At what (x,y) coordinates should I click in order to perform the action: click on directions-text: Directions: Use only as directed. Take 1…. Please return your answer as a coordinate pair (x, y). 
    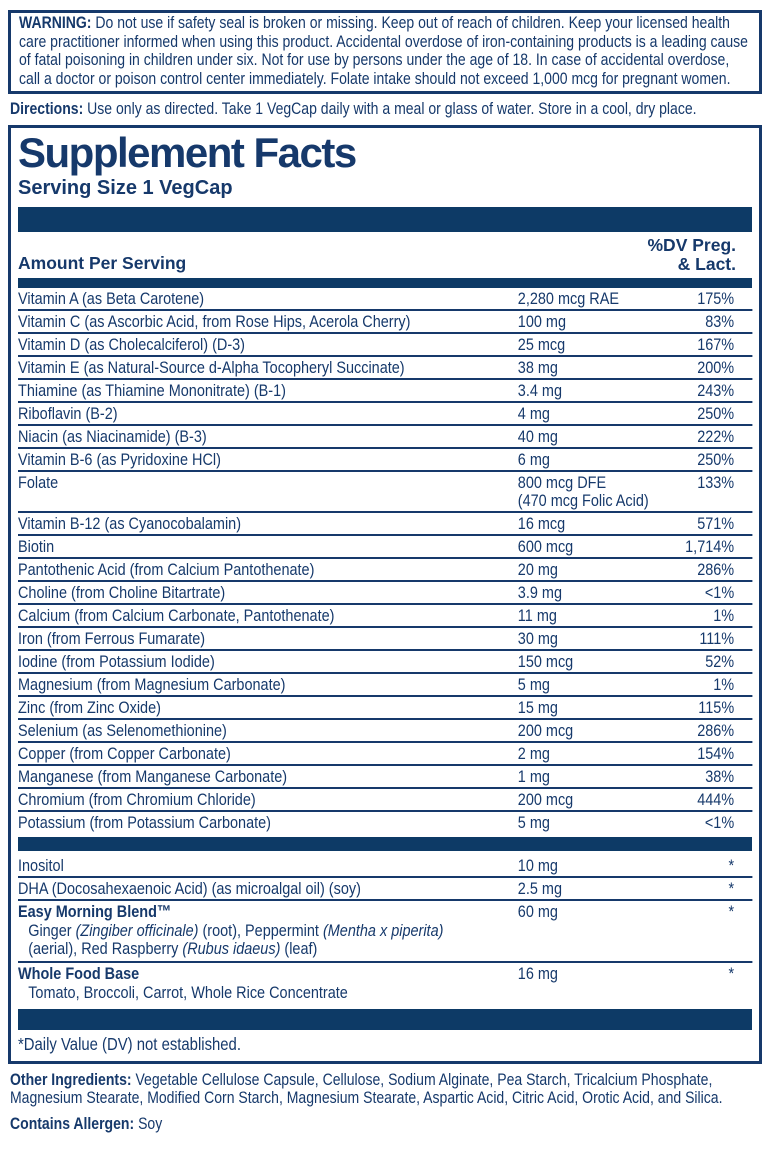
    Looking at the image, I should click on (390, 109).